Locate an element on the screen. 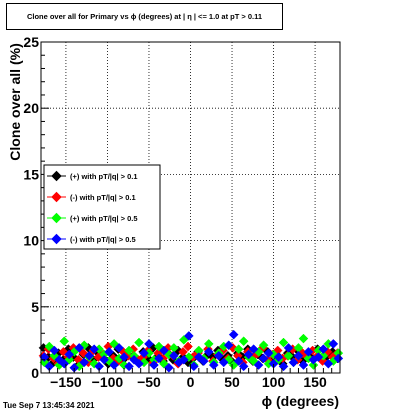  y-tick-label: 5 is located at coordinates (35, 307).